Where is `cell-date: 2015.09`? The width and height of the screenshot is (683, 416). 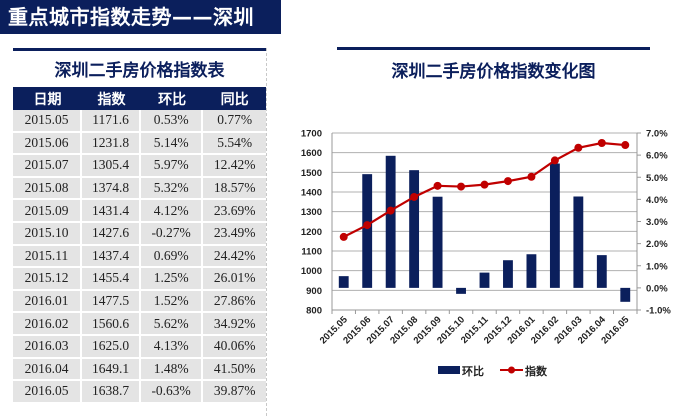
cell-date: 2015.09 is located at coordinates (48, 211).